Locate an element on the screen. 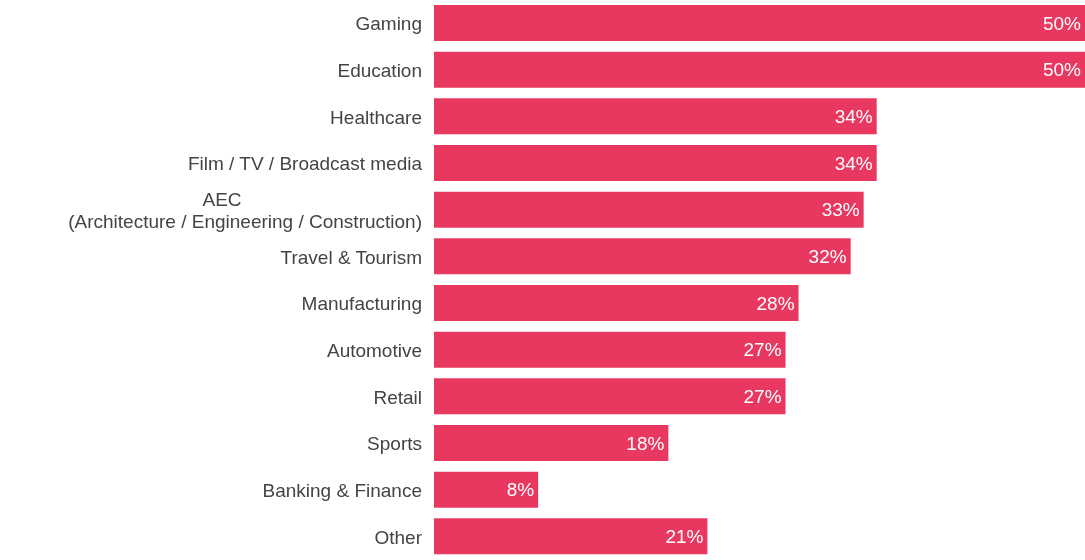  y-tick-label: Healthcare is located at coordinates (376, 117).